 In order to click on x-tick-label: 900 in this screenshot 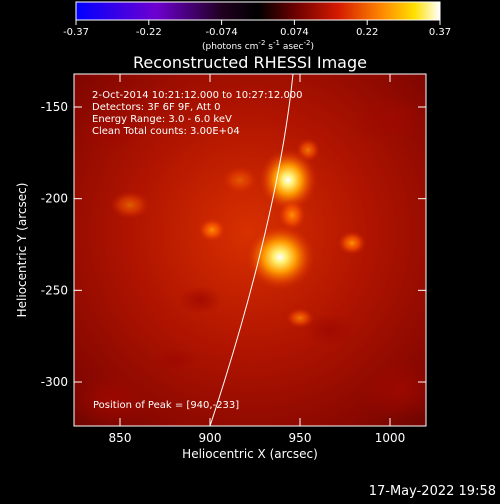, I will do `click(210, 438)`.